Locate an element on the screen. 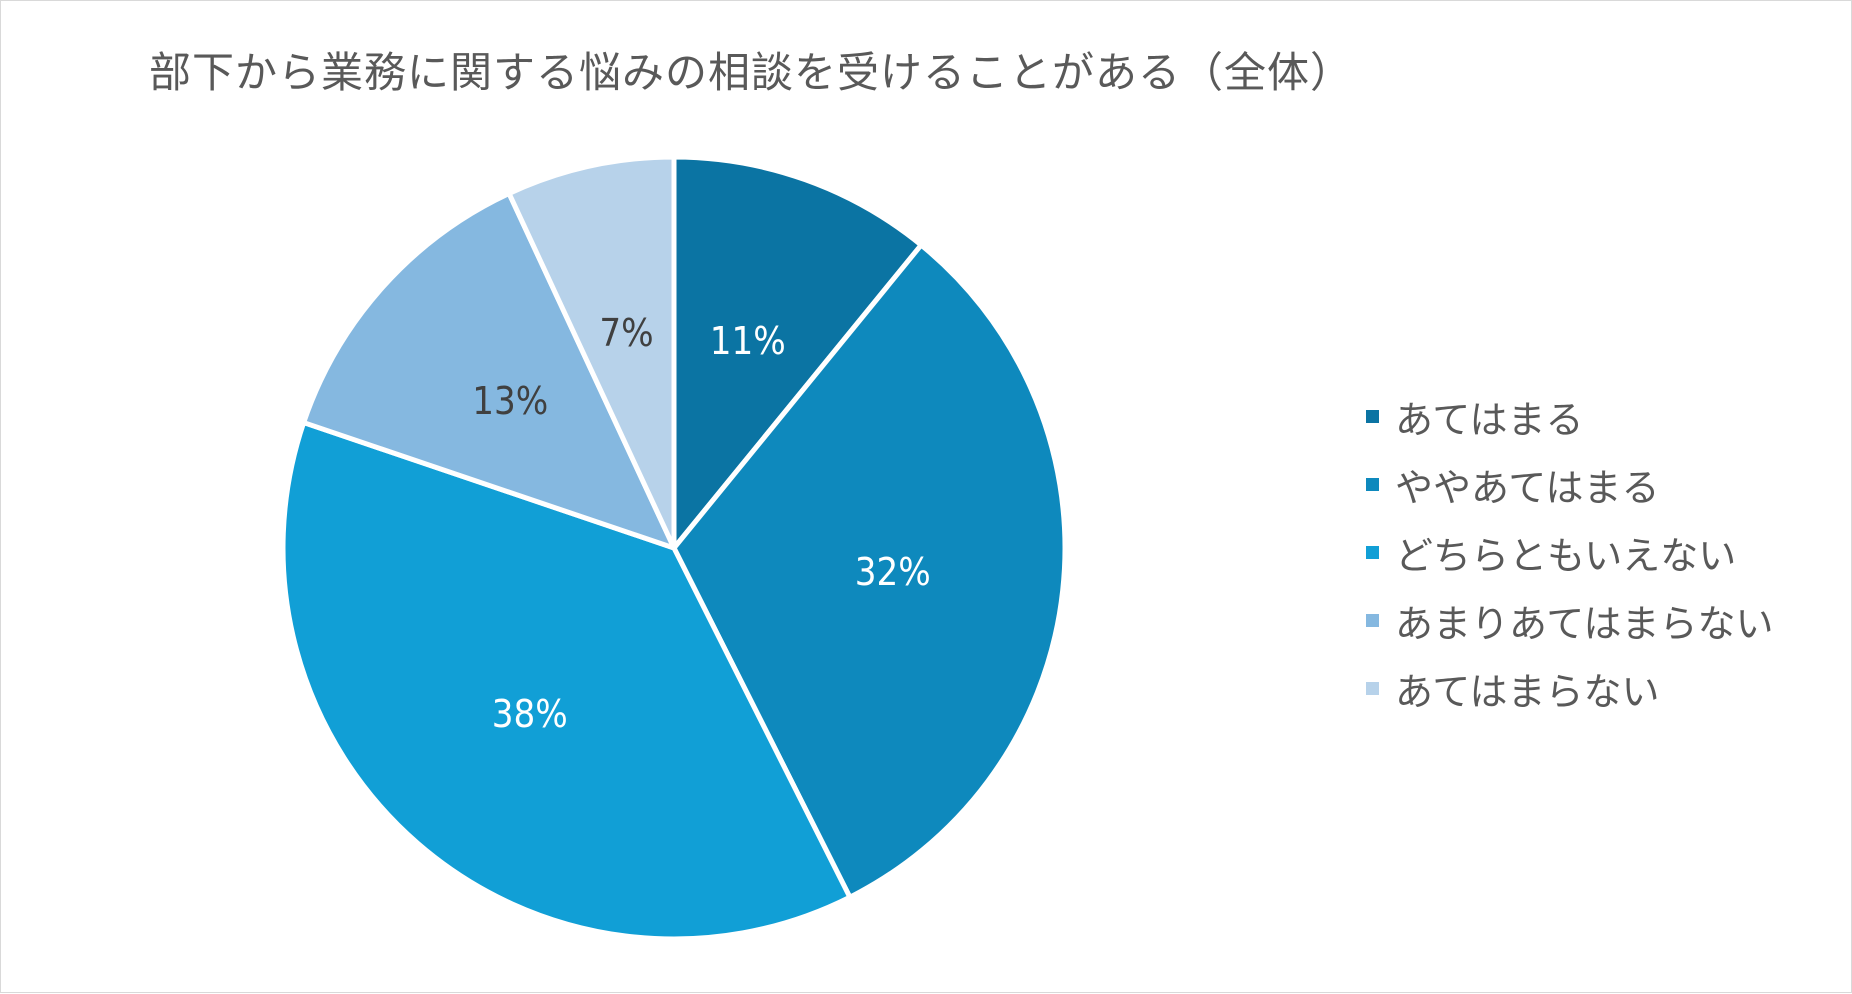 This screenshot has height=994, width=1852. legend-item-1: あてはまる is located at coordinates (1569, 416).